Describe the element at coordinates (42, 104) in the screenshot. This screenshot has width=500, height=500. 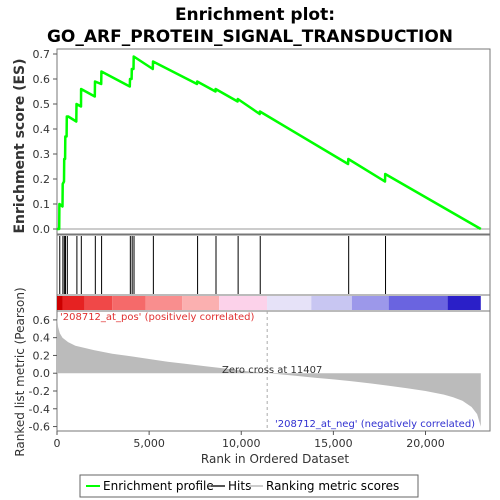
I see `es-tick-label: 0.5` at that location.